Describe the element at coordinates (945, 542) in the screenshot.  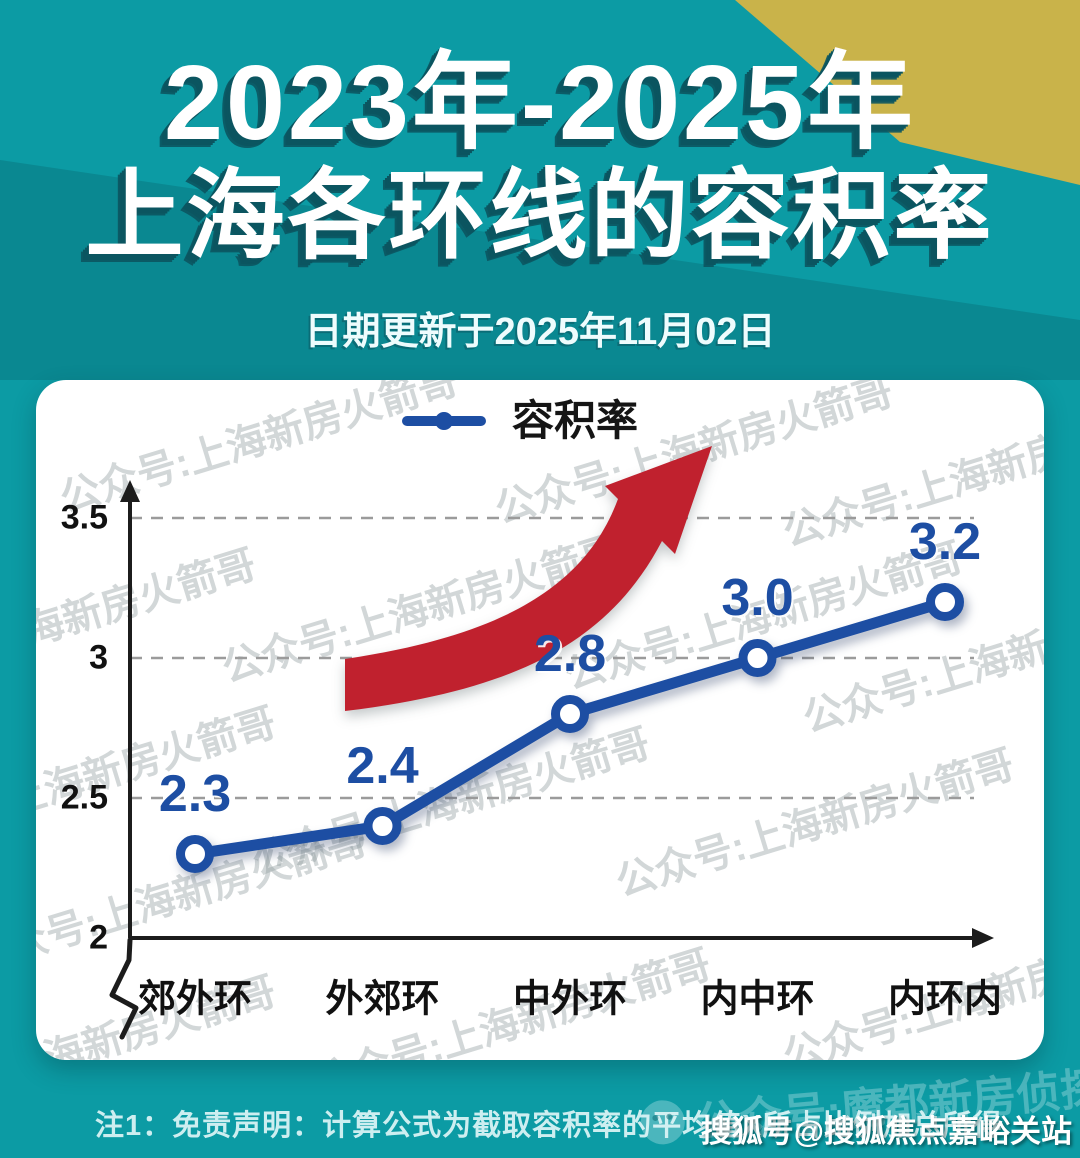
I see `data-value-label: 3.2` at that location.